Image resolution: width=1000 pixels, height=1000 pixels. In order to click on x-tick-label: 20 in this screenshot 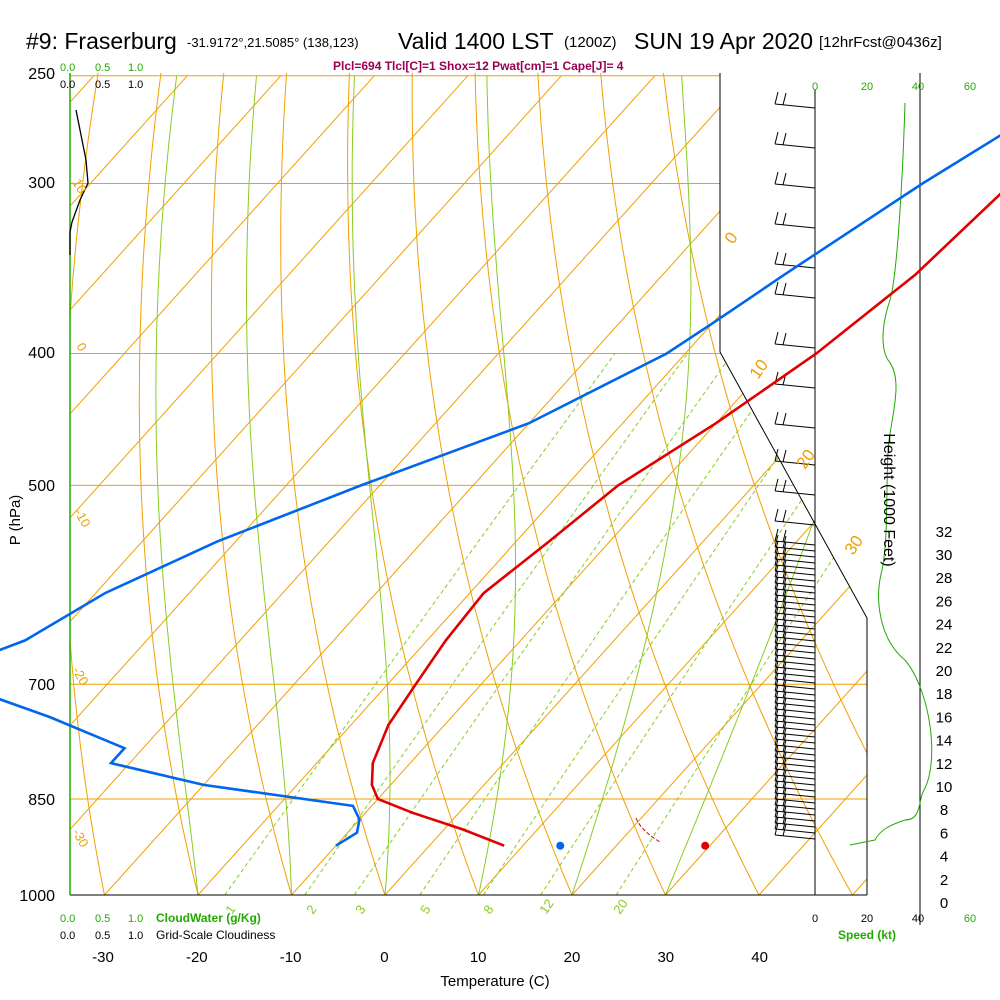, I will do `click(572, 957)`.